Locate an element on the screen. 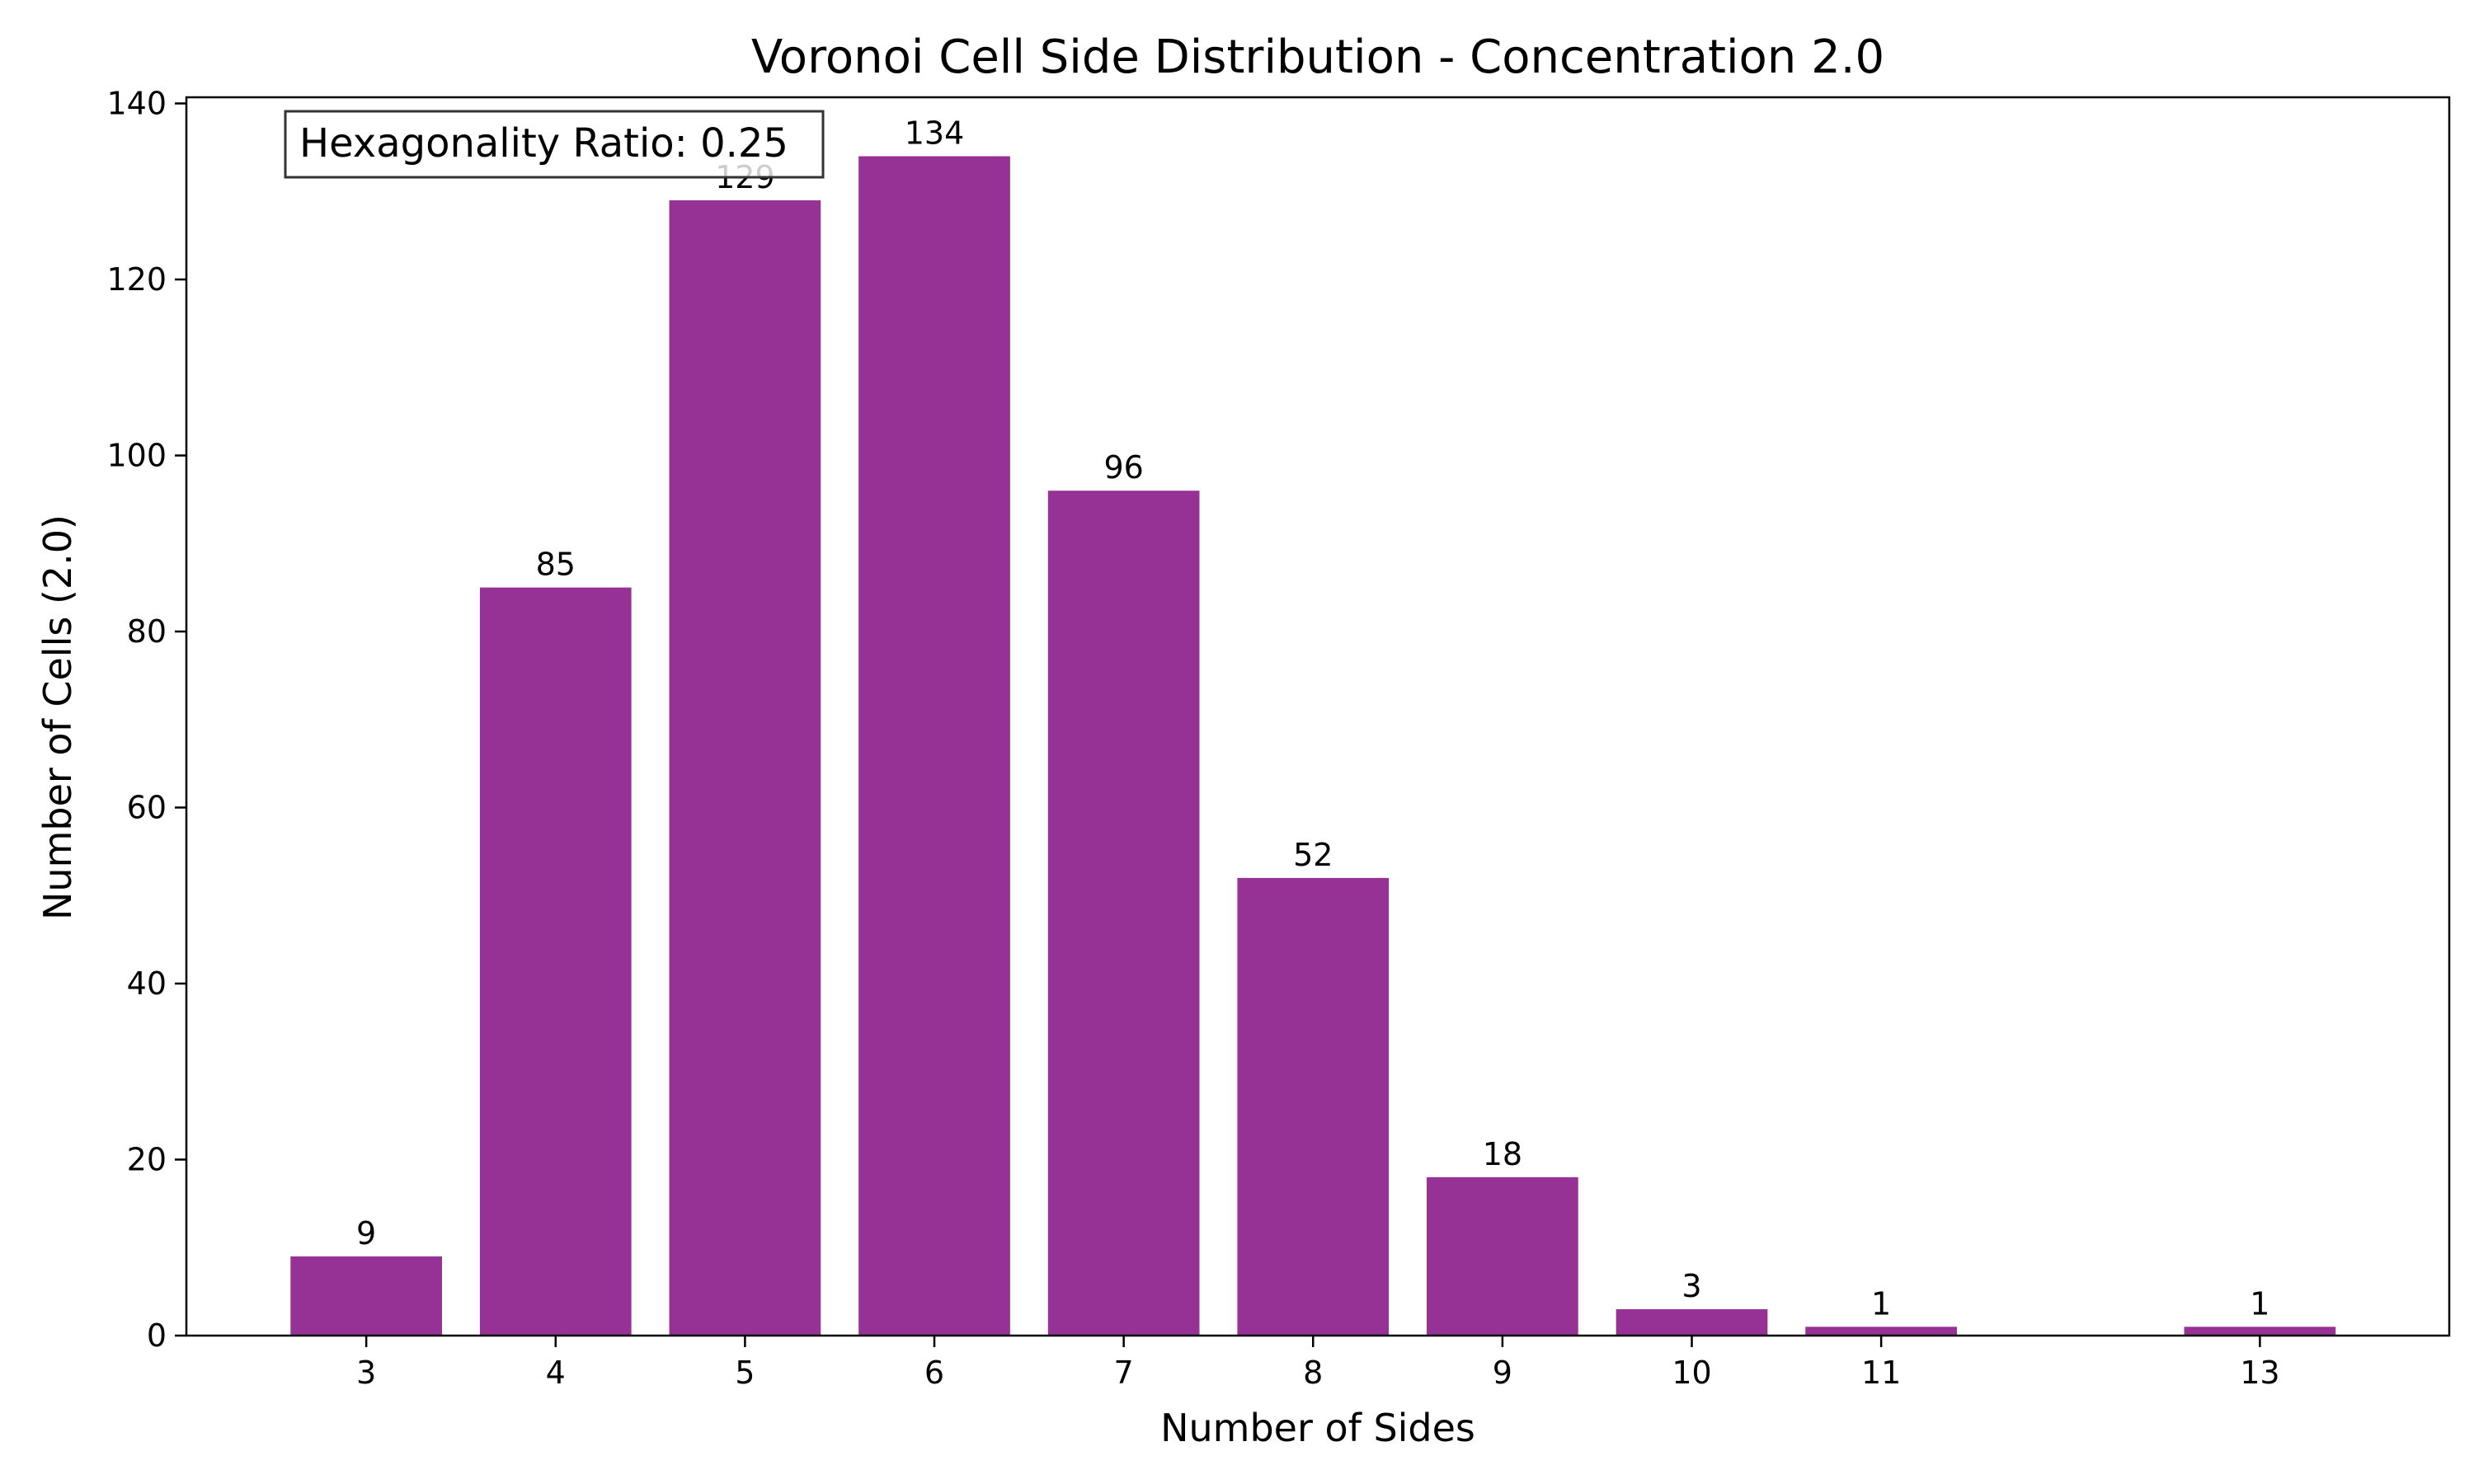 This screenshot has width=2474, height=1484. annotation-frame is located at coordinates (554, 144).